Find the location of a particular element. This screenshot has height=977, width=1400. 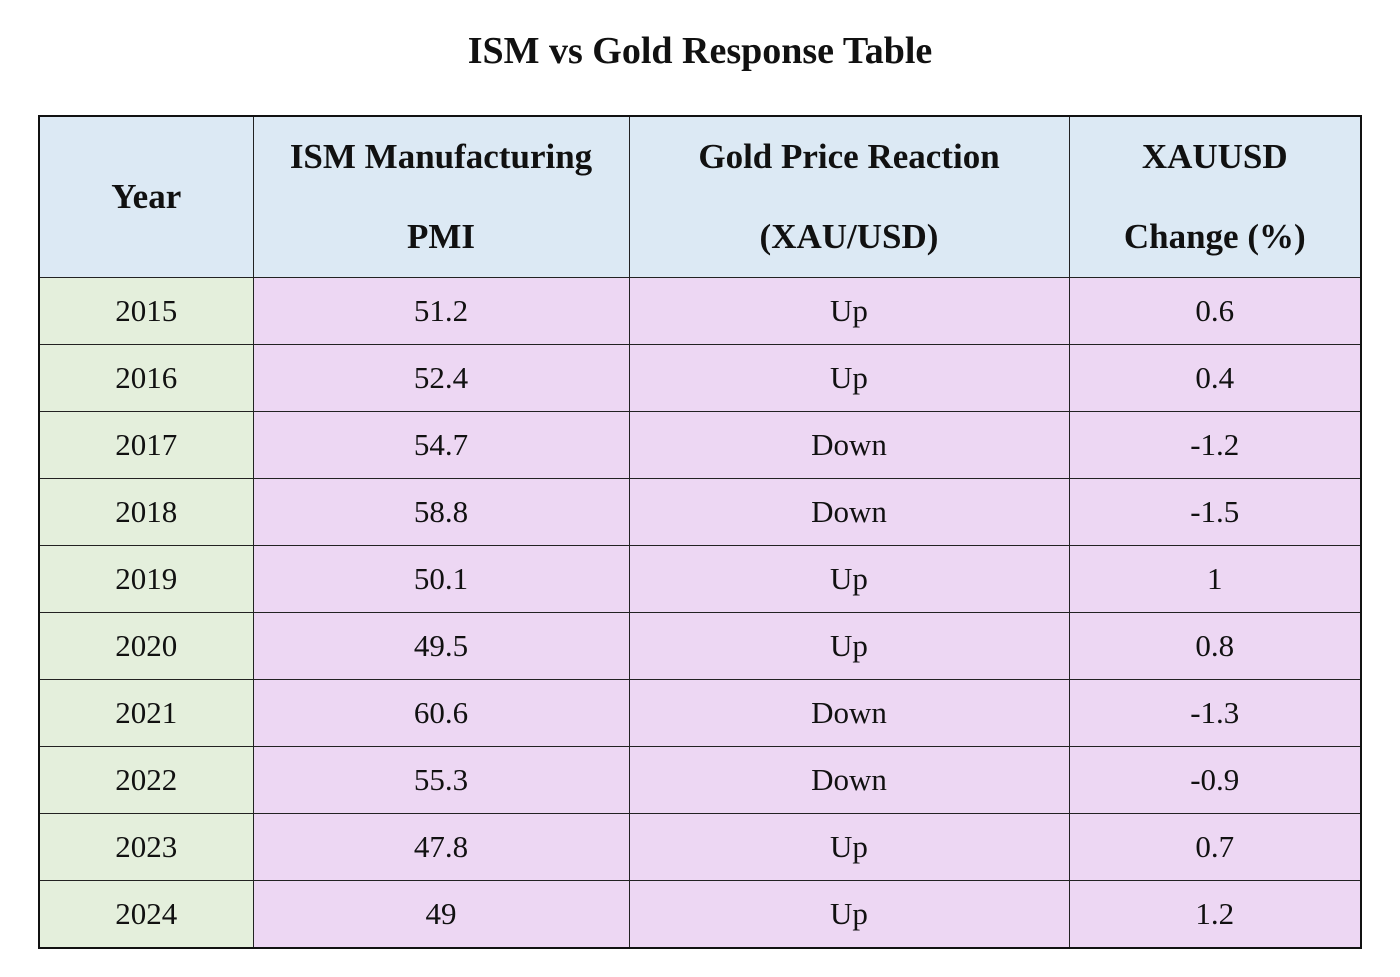

header-change-line-1: XAUUSD is located at coordinates (1214, 156).